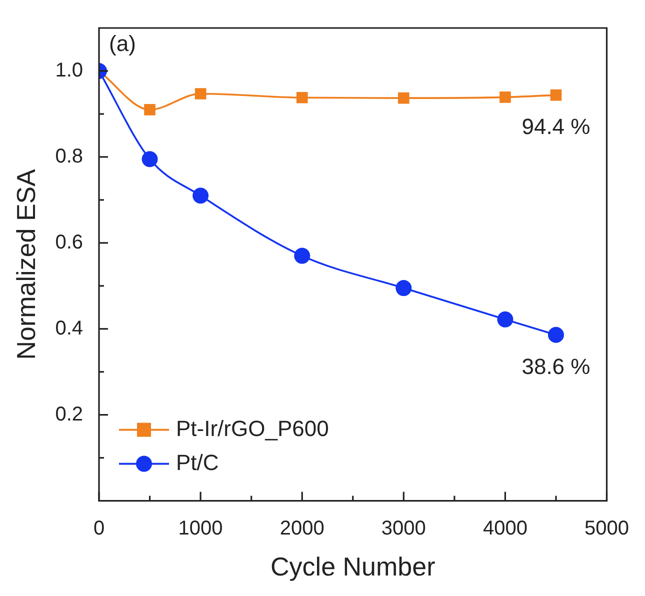 This screenshot has height=596, width=645. I want to click on x-tick-label: 1000, so click(200, 528).